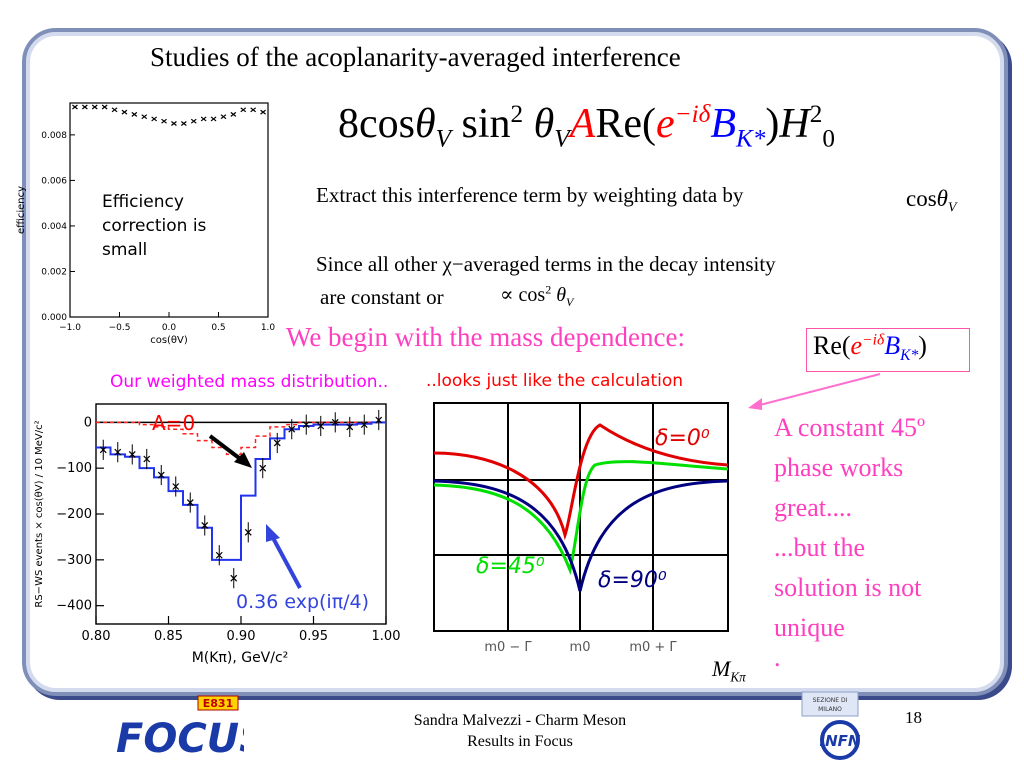  What do you see at coordinates (653, 647) in the screenshot?
I see `calc-xtick-3: m0 + Γ` at bounding box center [653, 647].